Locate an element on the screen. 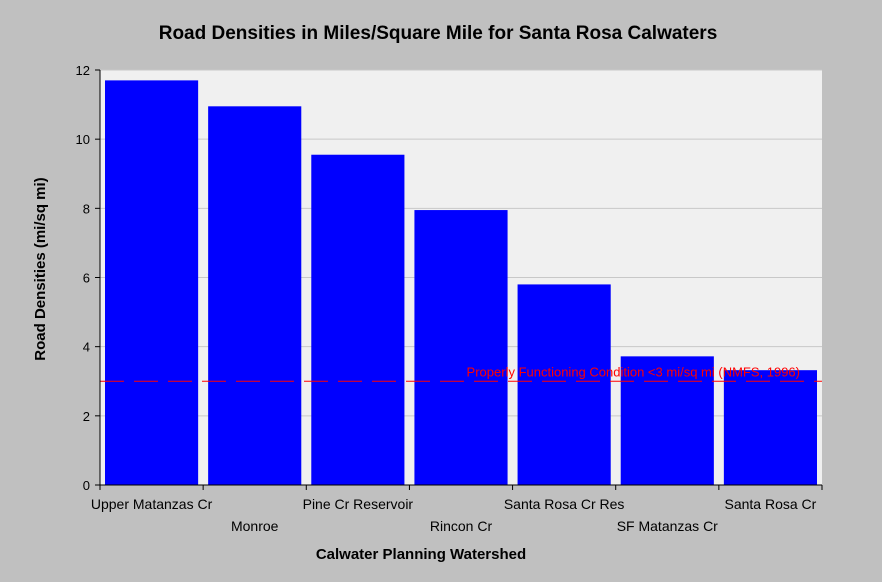  x-tick-label: Rincon Cr is located at coordinates (461, 526).